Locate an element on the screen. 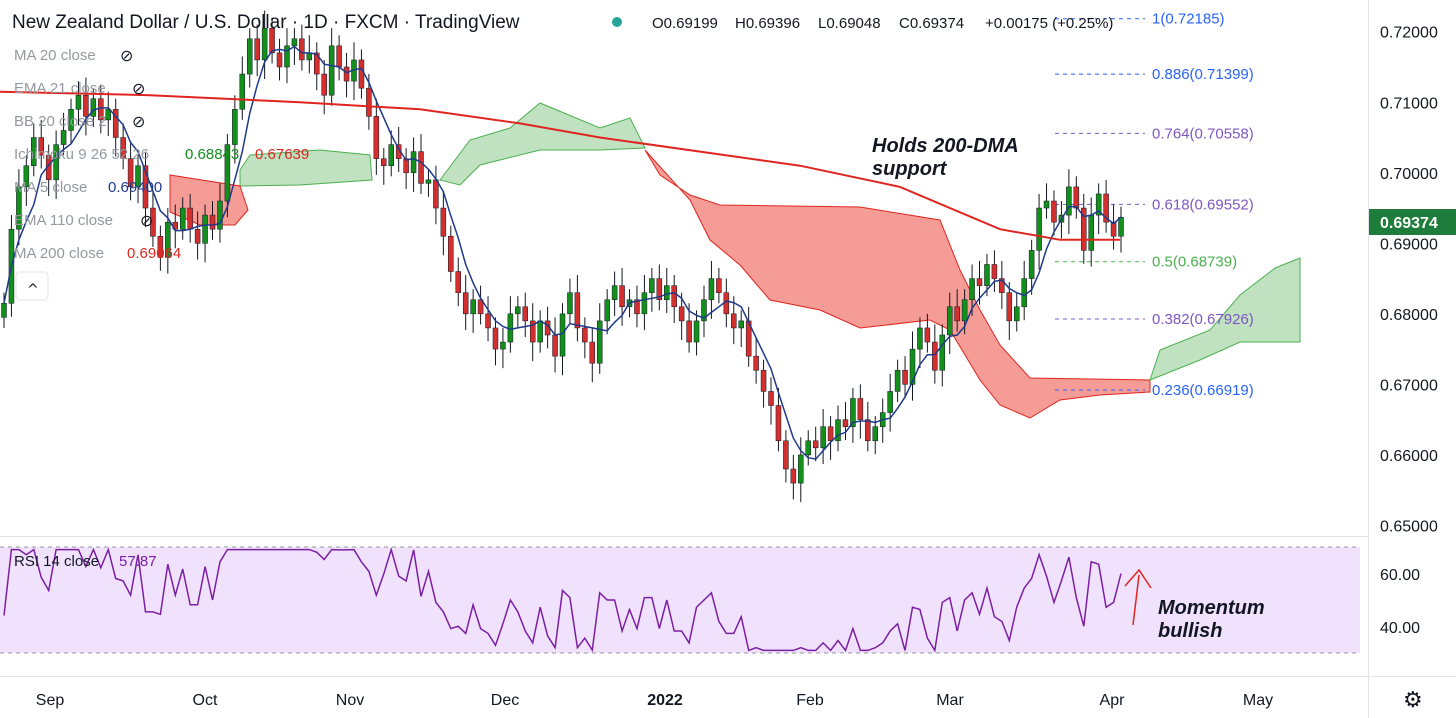 The image size is (1456, 718). legend-bb20: BB 20 close 2 is located at coordinates (60, 121).